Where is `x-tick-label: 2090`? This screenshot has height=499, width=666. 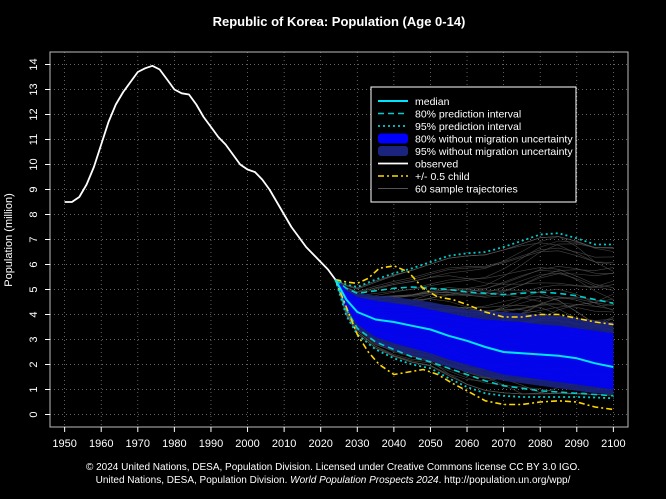 x-tick-label: 2090 is located at coordinates (577, 444).